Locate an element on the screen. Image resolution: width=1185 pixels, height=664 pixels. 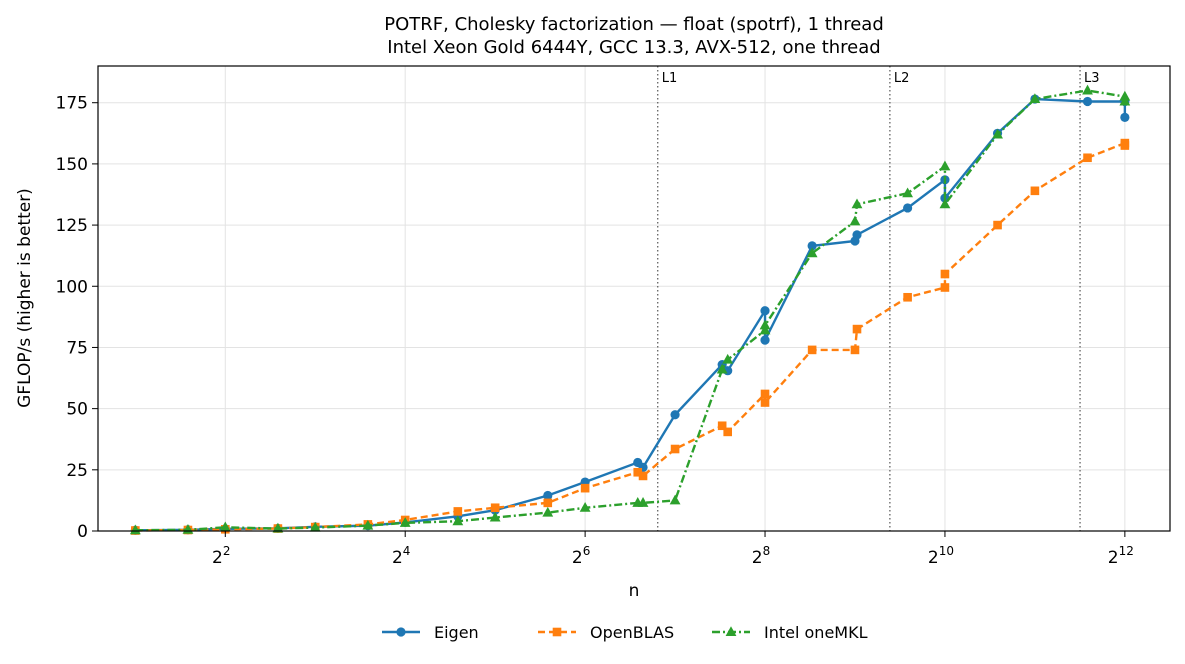
legend: Eigen OpenBLAS Intel oneMKL is located at coordinates (625, 632).